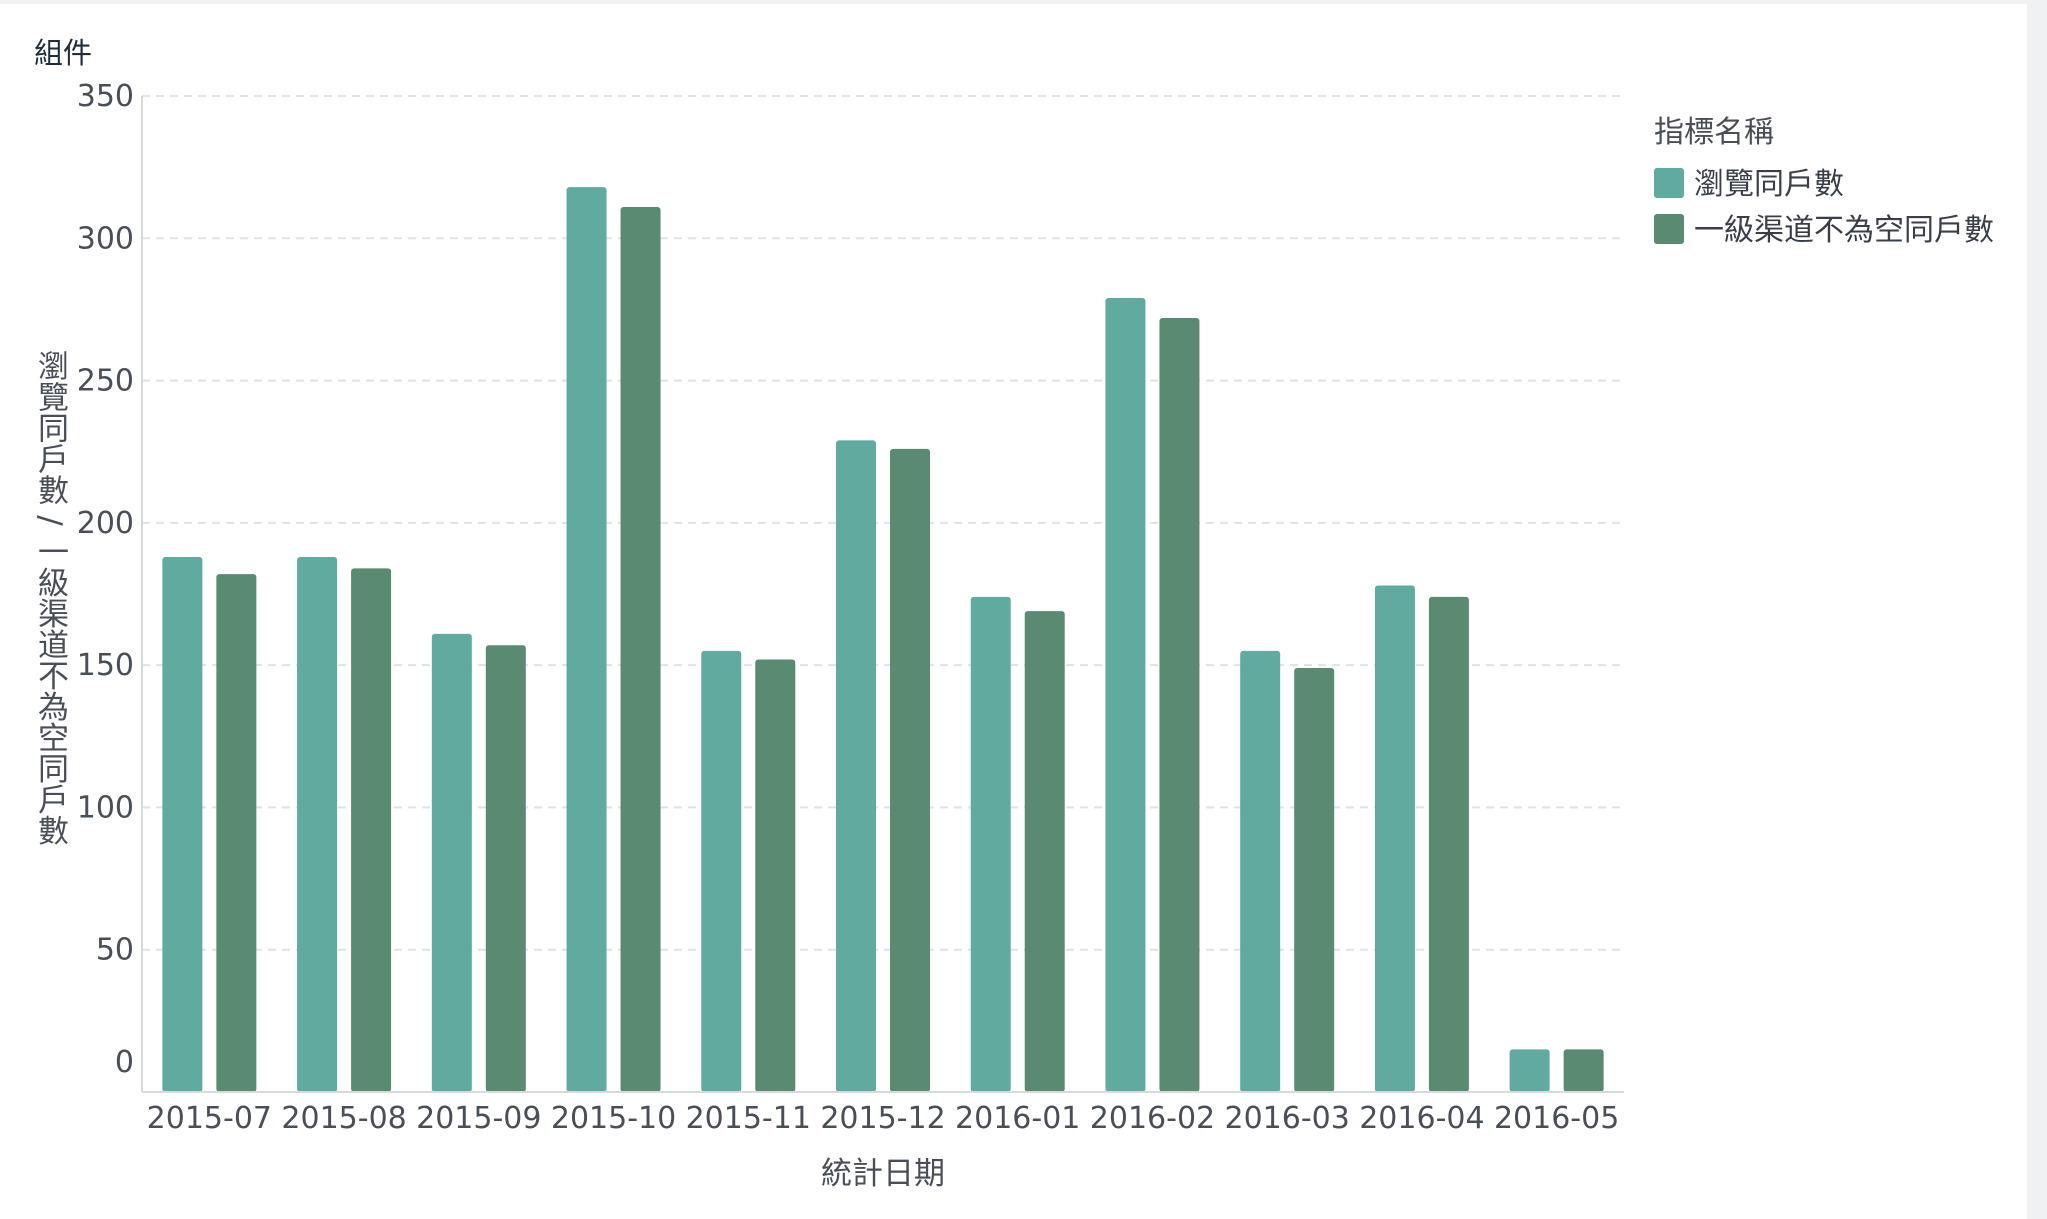 The height and width of the screenshot is (1219, 2047). Describe the element at coordinates (1714, 132) in the screenshot. I see `legend-title: 指標名稱` at that location.